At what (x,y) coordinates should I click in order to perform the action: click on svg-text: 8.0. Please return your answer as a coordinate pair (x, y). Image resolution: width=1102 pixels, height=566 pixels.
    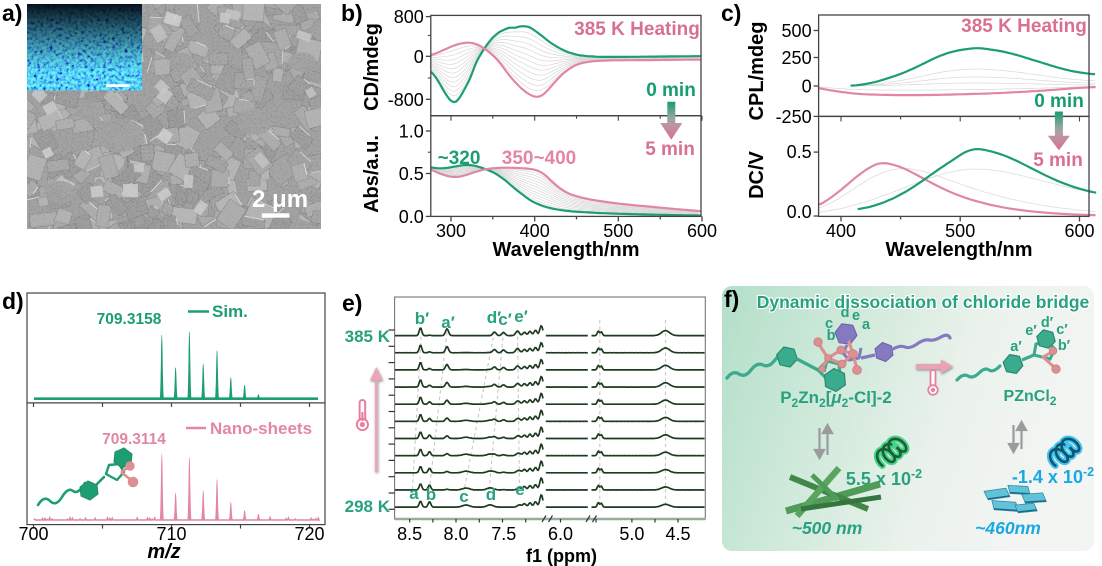
    Looking at the image, I should click on (455, 534).